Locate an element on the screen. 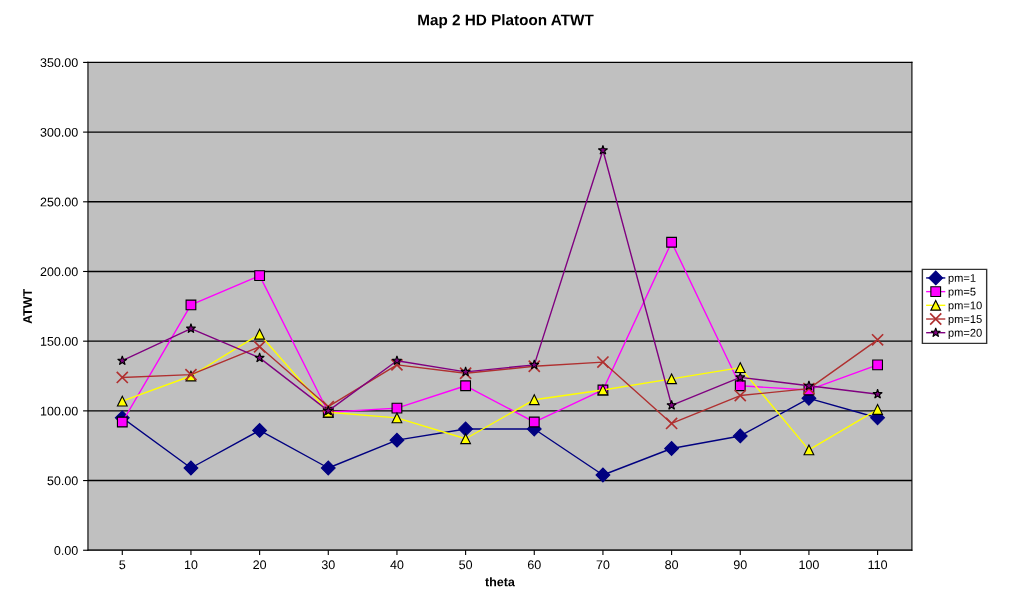  y-tick-label: 350.00 is located at coordinates (59, 63).